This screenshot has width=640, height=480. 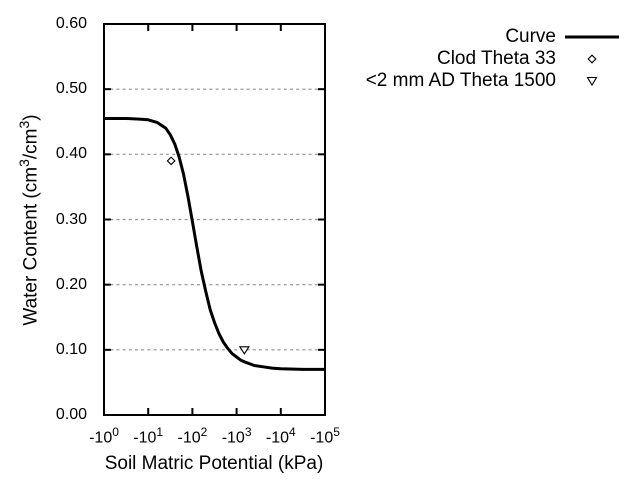 I want to click on triangle-down-icon, so click(x=592, y=81).